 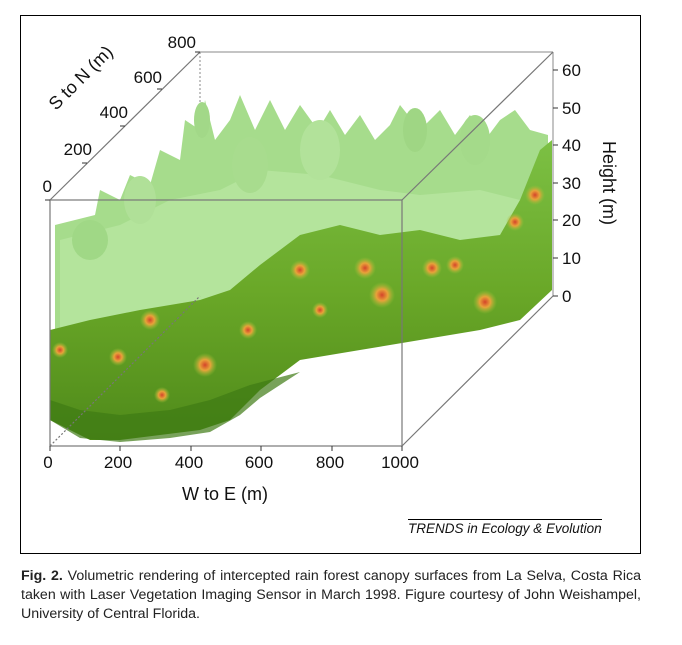 What do you see at coordinates (571, 220) in the screenshot?
I see `z-tick-label: 20` at bounding box center [571, 220].